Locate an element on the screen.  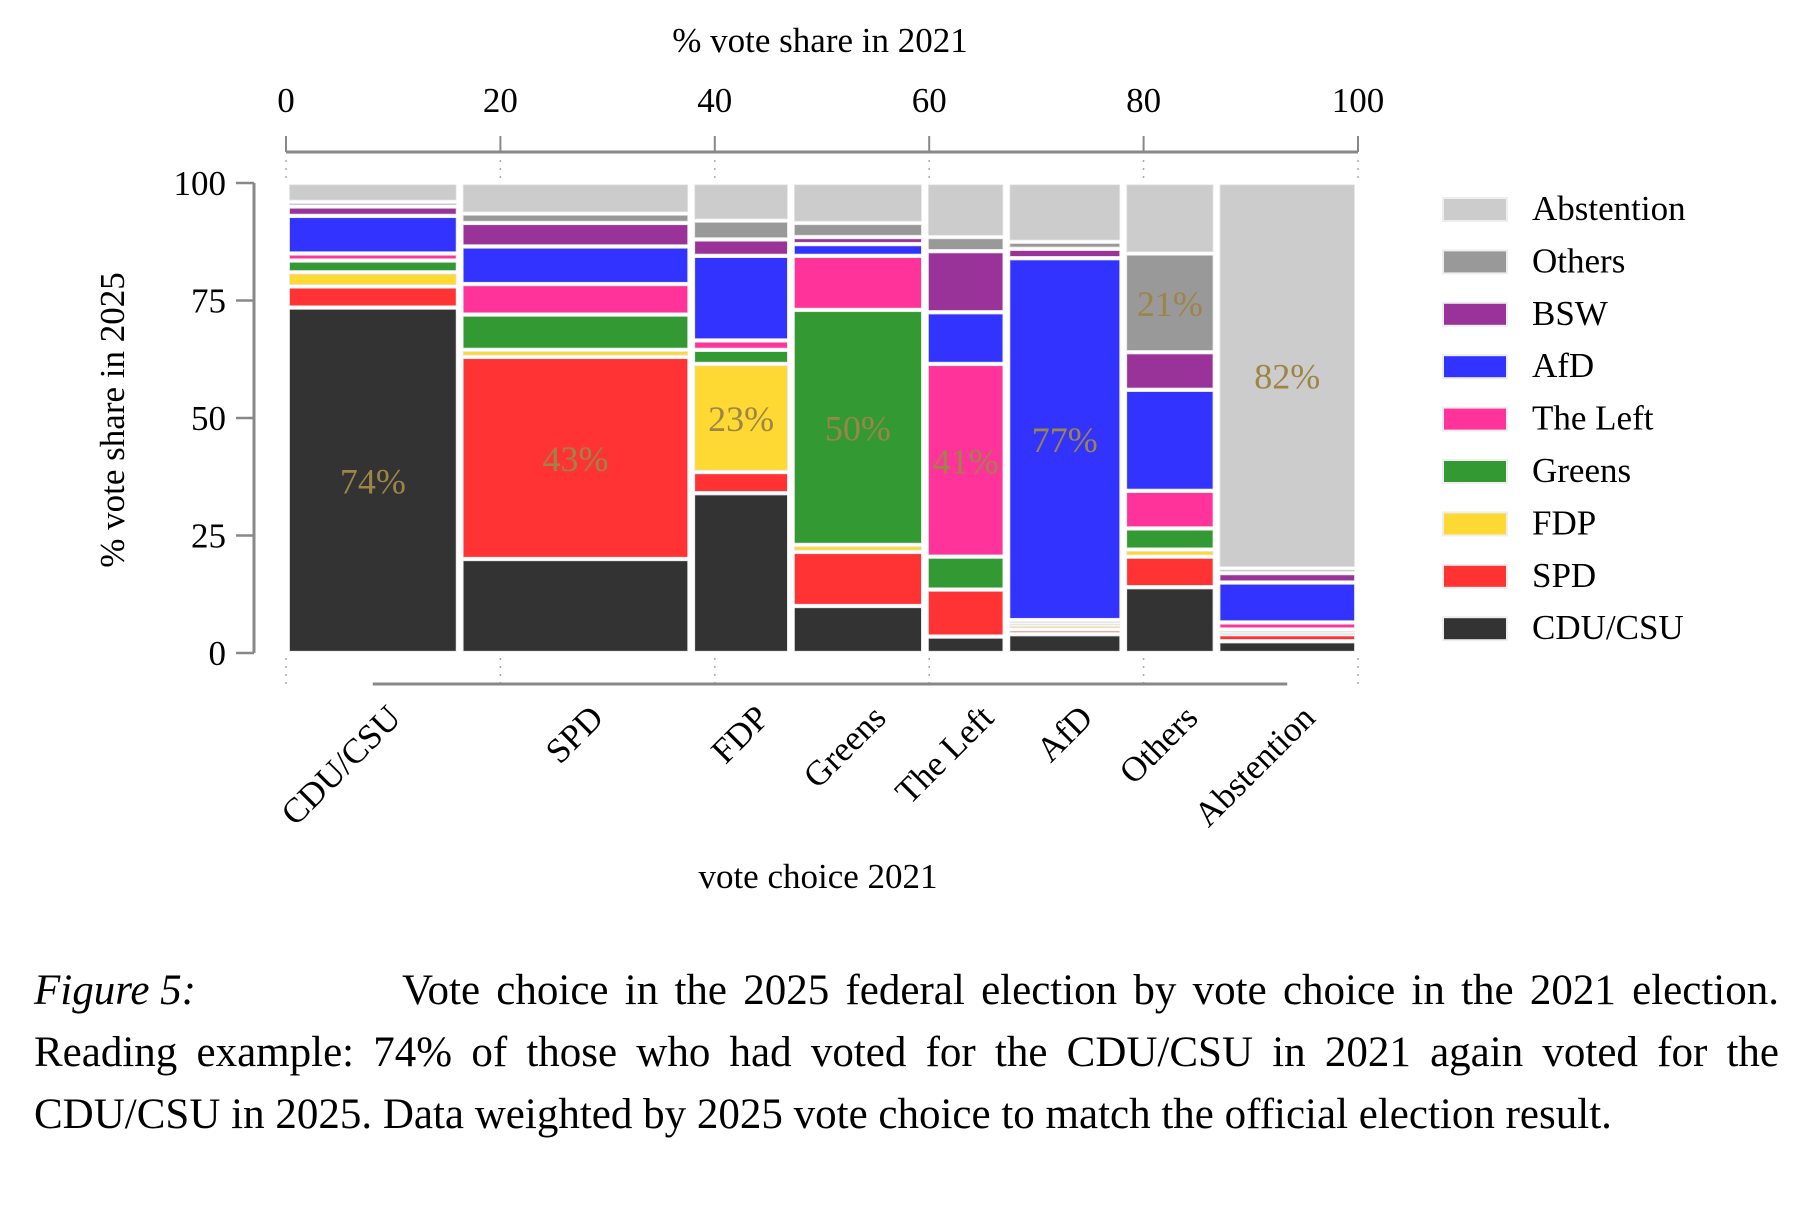
segment-afd-afd is located at coordinates (1065, 439).